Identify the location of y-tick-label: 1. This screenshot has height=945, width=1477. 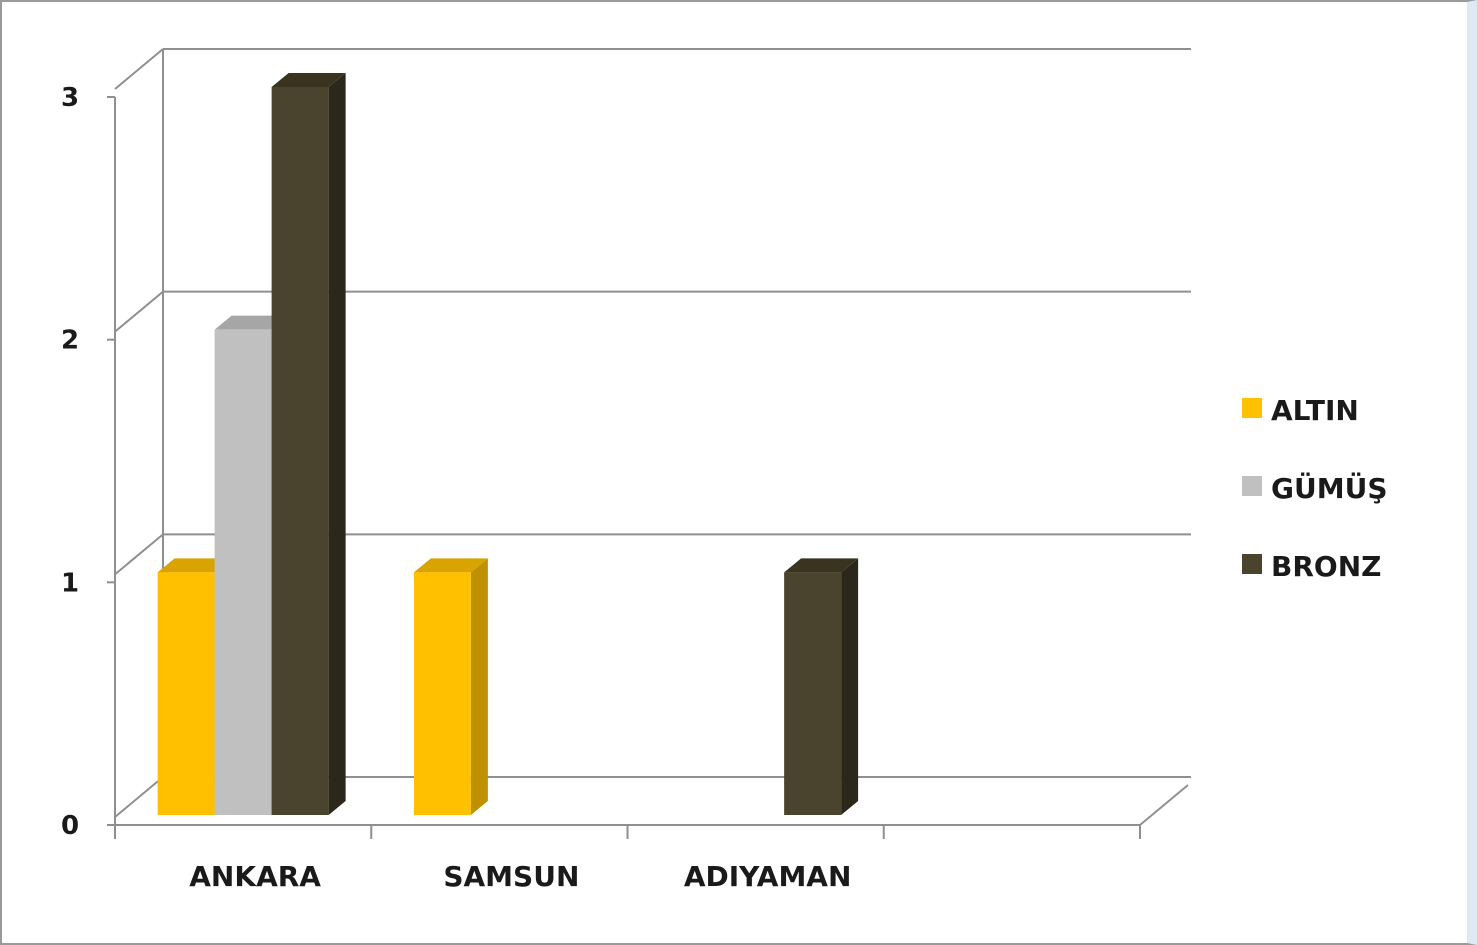
(70, 583).